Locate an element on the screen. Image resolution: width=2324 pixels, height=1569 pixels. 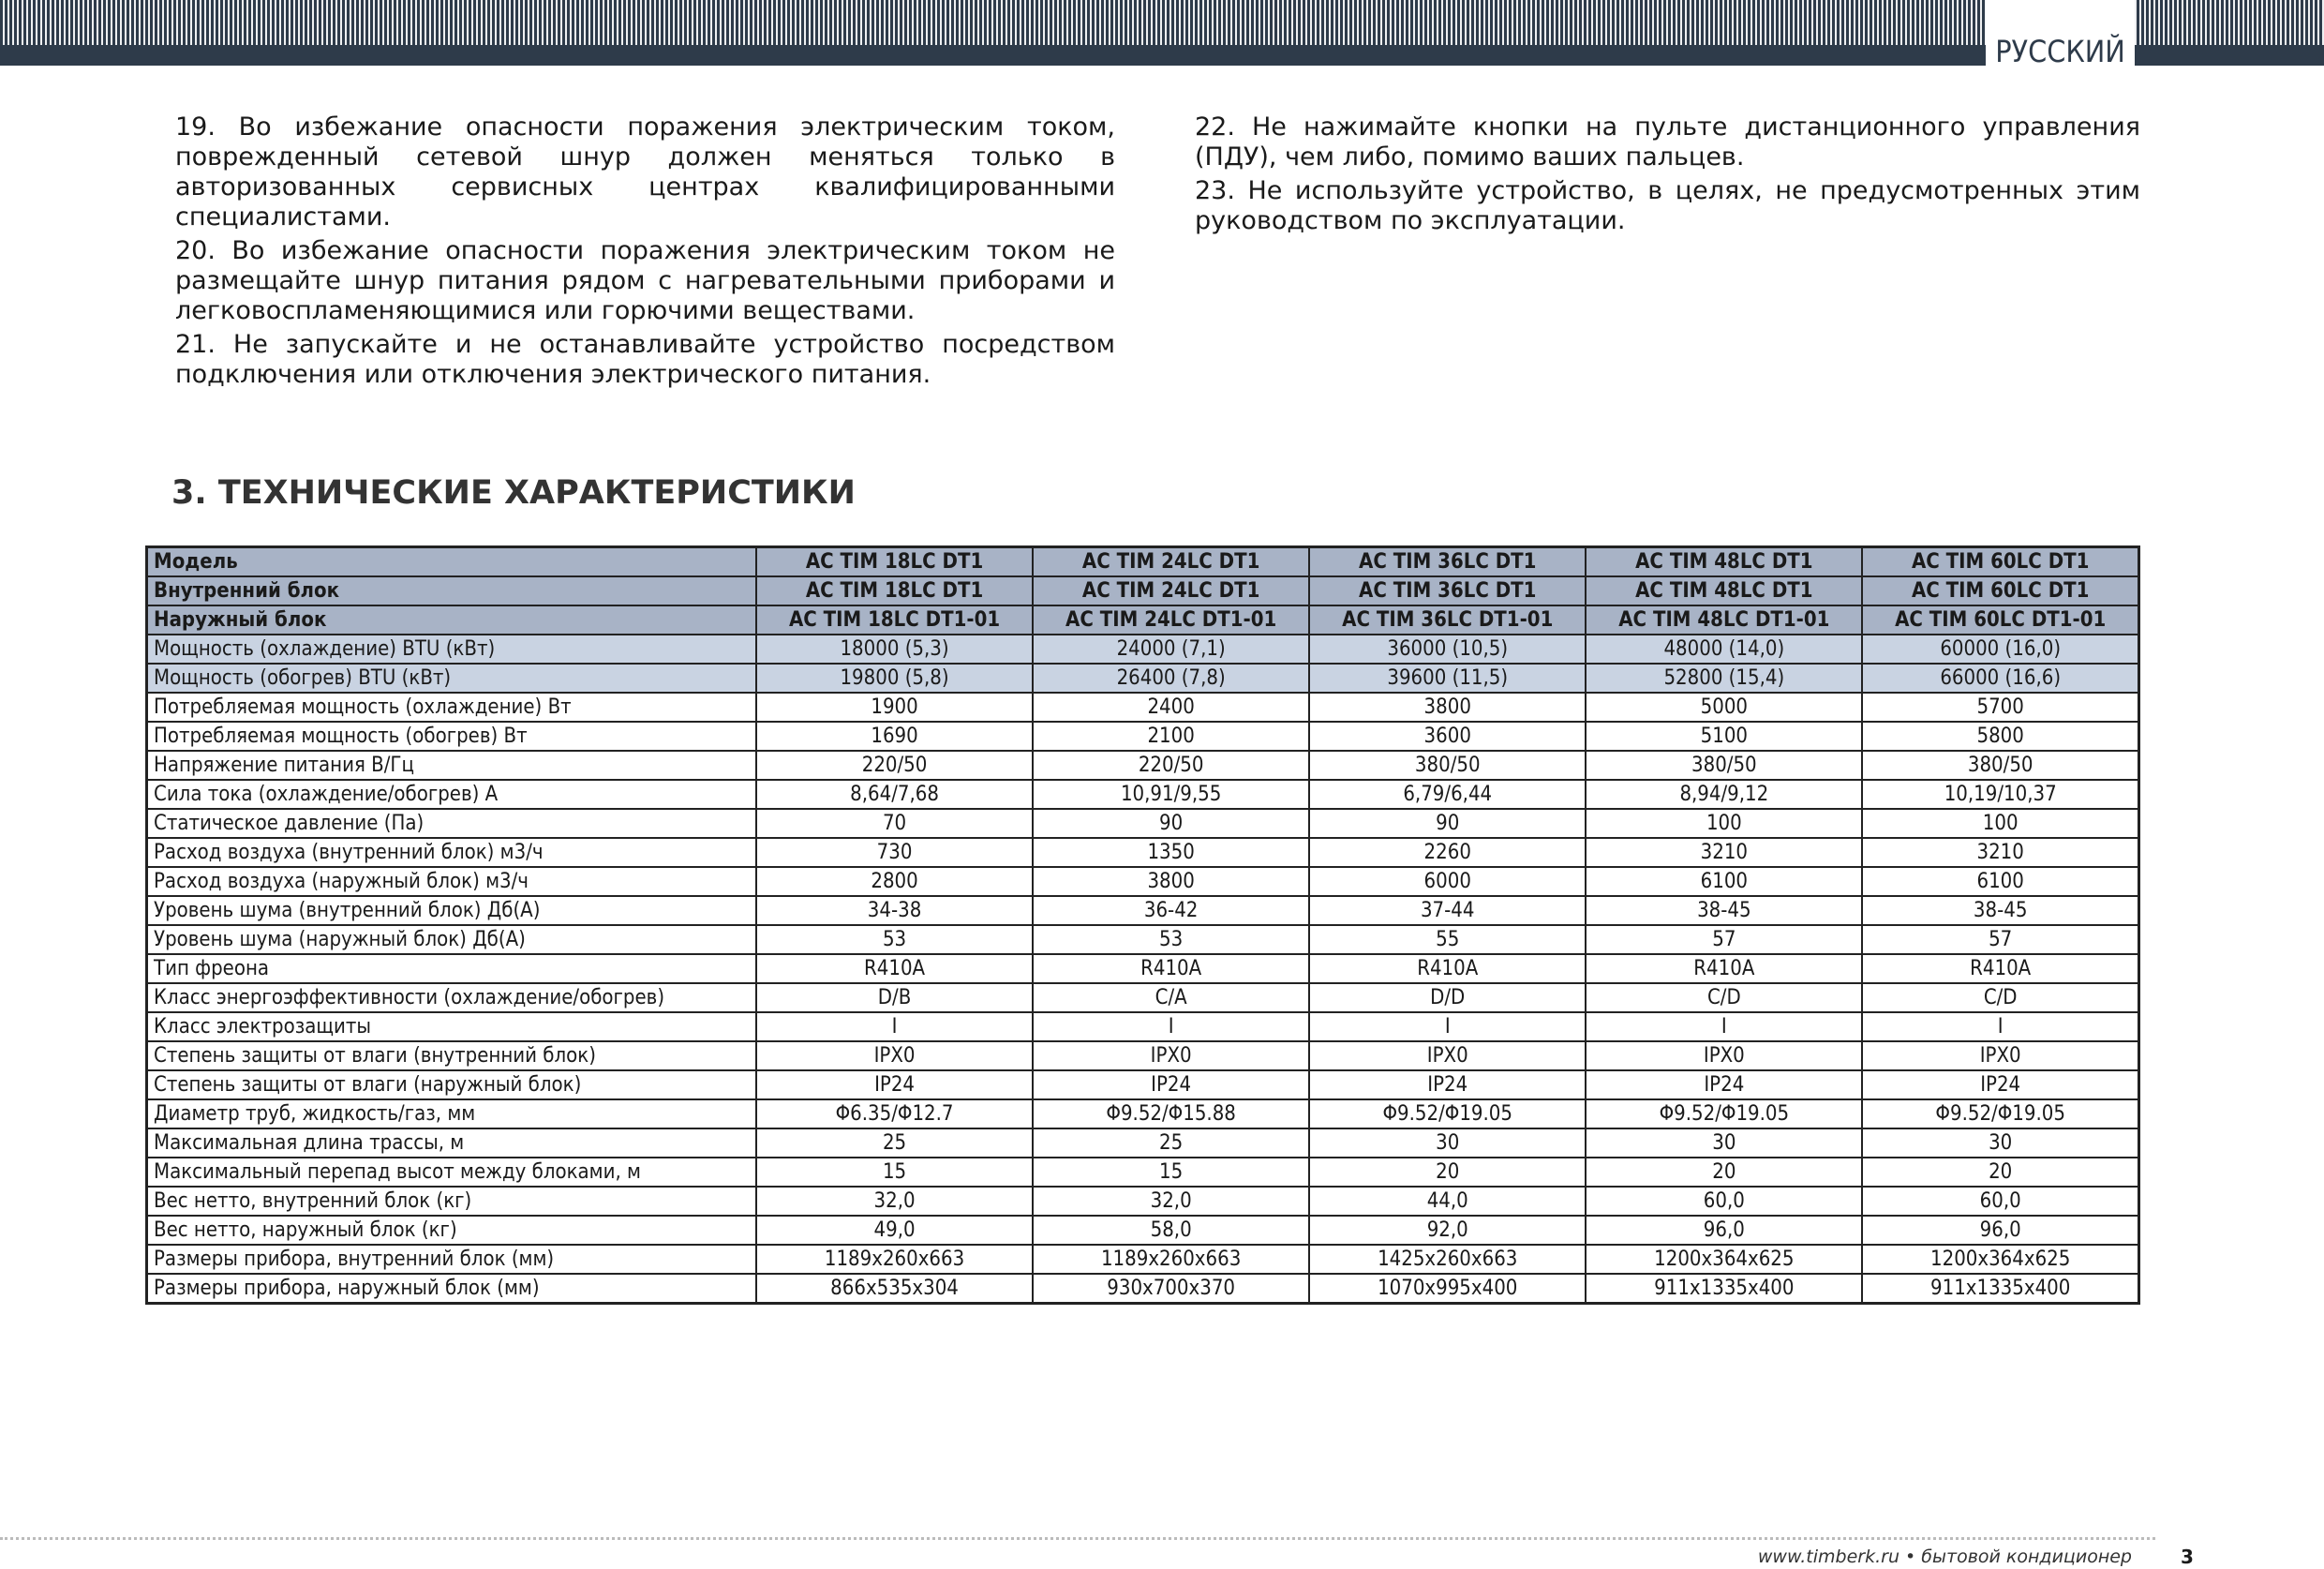
row-label: Модель is located at coordinates (451, 561).